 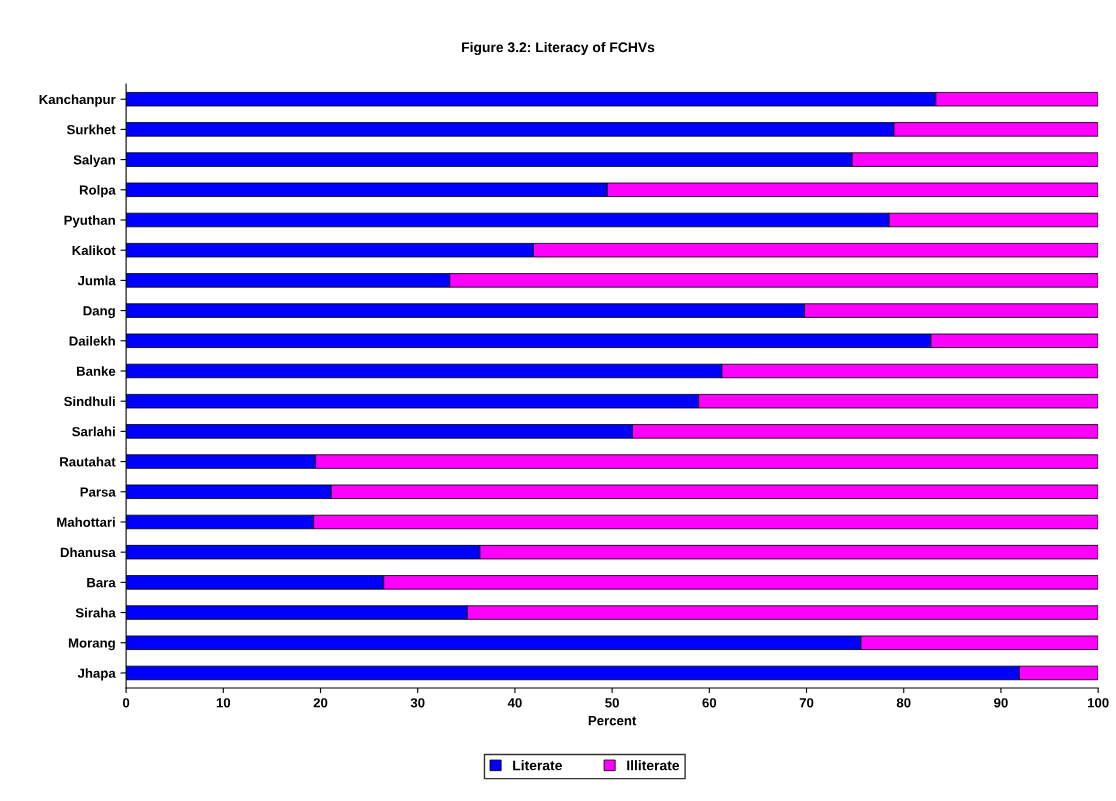 What do you see at coordinates (653, 765) in the screenshot?
I see `legend-label: Illiterate` at bounding box center [653, 765].